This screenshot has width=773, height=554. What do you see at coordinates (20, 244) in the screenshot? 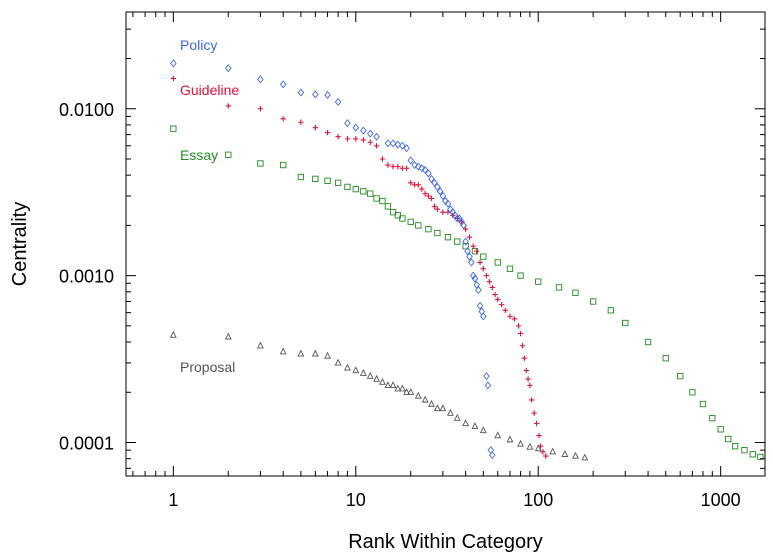
I see `y-axis-label: Centrality` at bounding box center [20, 244].